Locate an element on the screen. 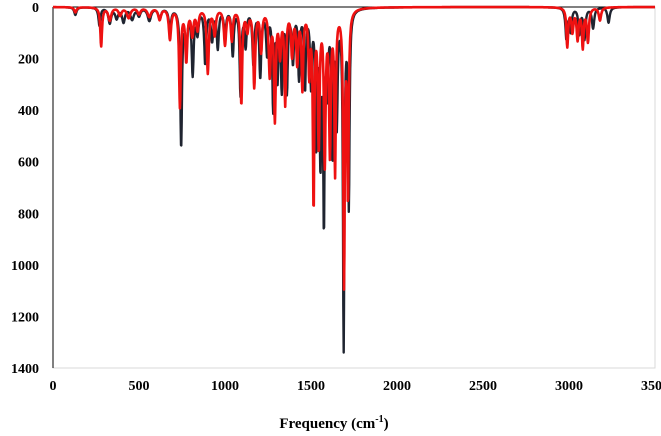 This screenshot has height=436, width=661. y-tick-label: 600 is located at coordinates (28, 163).